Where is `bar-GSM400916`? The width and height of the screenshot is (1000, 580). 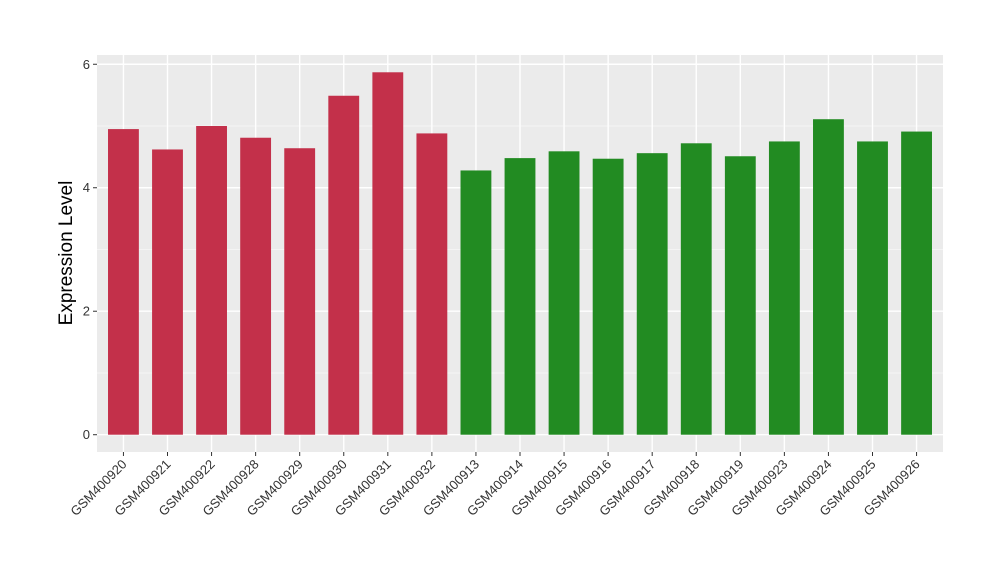
bar-GSM400916 is located at coordinates (608, 296).